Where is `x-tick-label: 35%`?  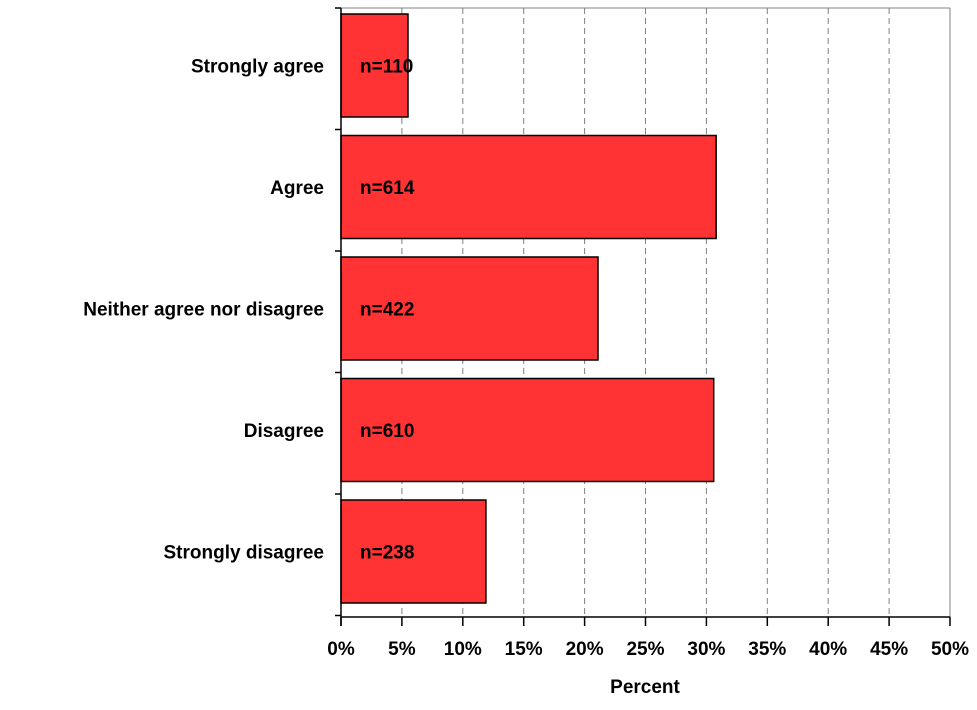 x-tick-label: 35% is located at coordinates (767, 649).